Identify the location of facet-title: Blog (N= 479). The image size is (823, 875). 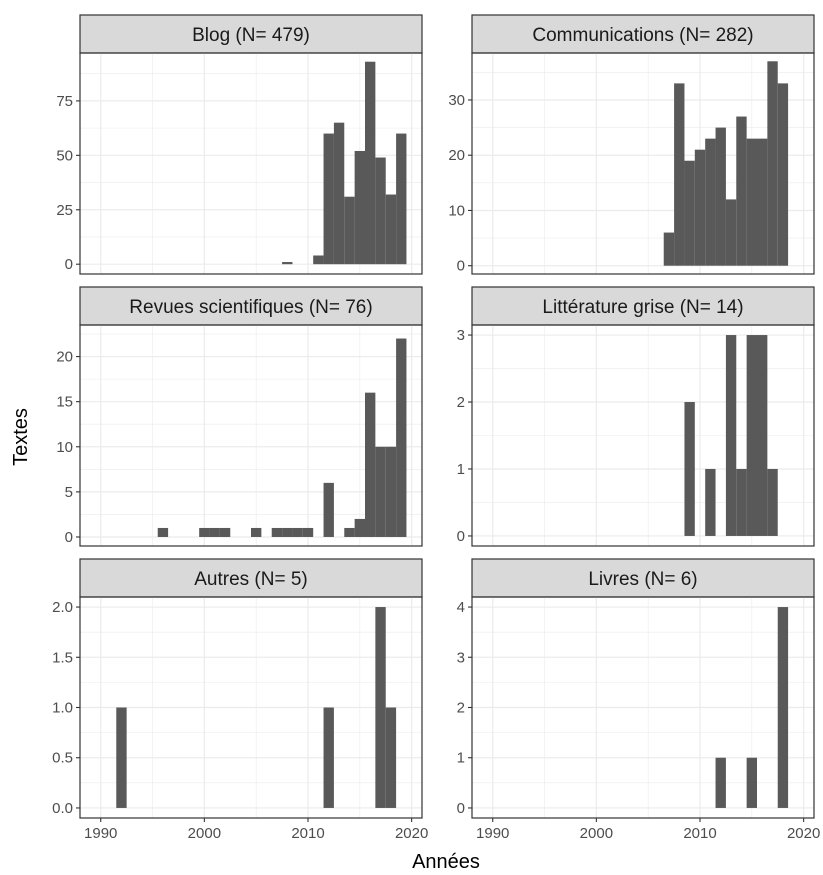
(251, 35).